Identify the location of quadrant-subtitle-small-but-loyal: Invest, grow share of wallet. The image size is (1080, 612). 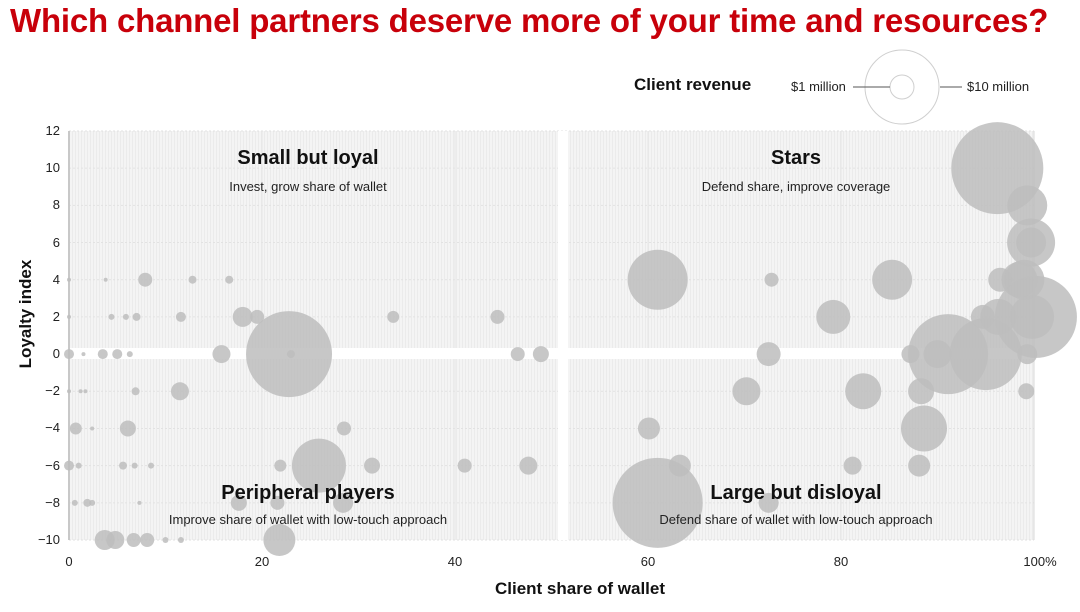
(308, 186).